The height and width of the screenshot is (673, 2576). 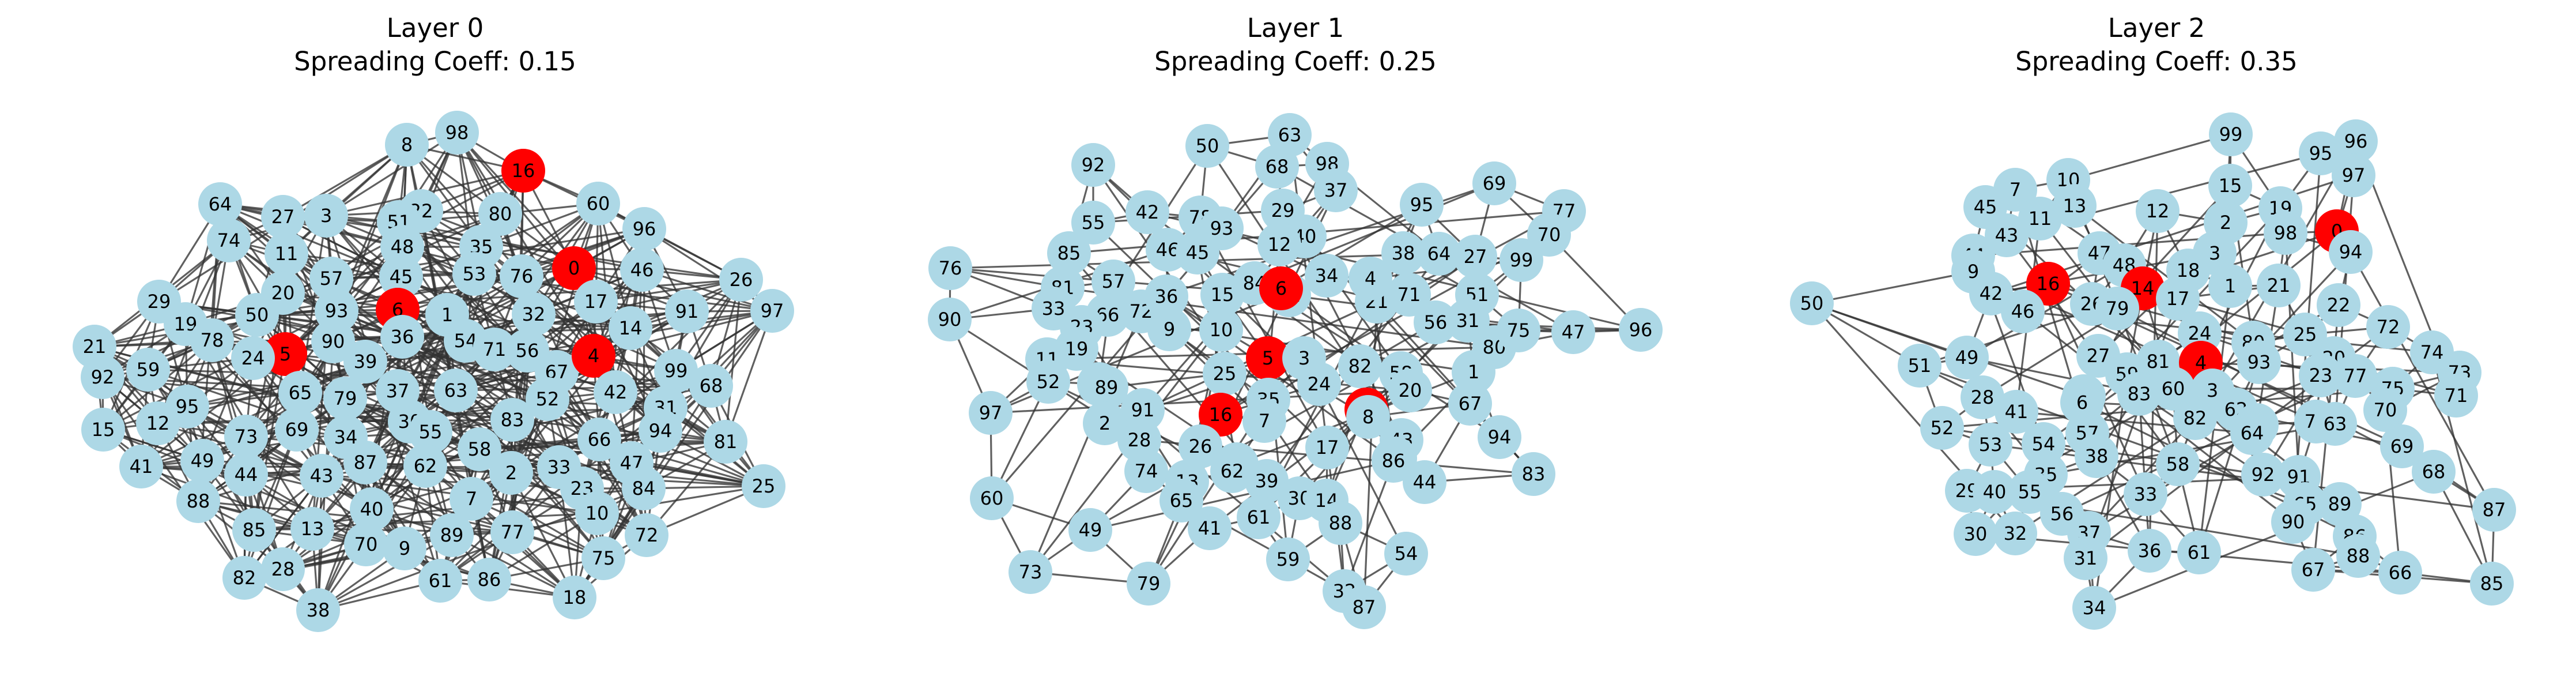 I want to click on node-label: 50, so click(x=257, y=315).